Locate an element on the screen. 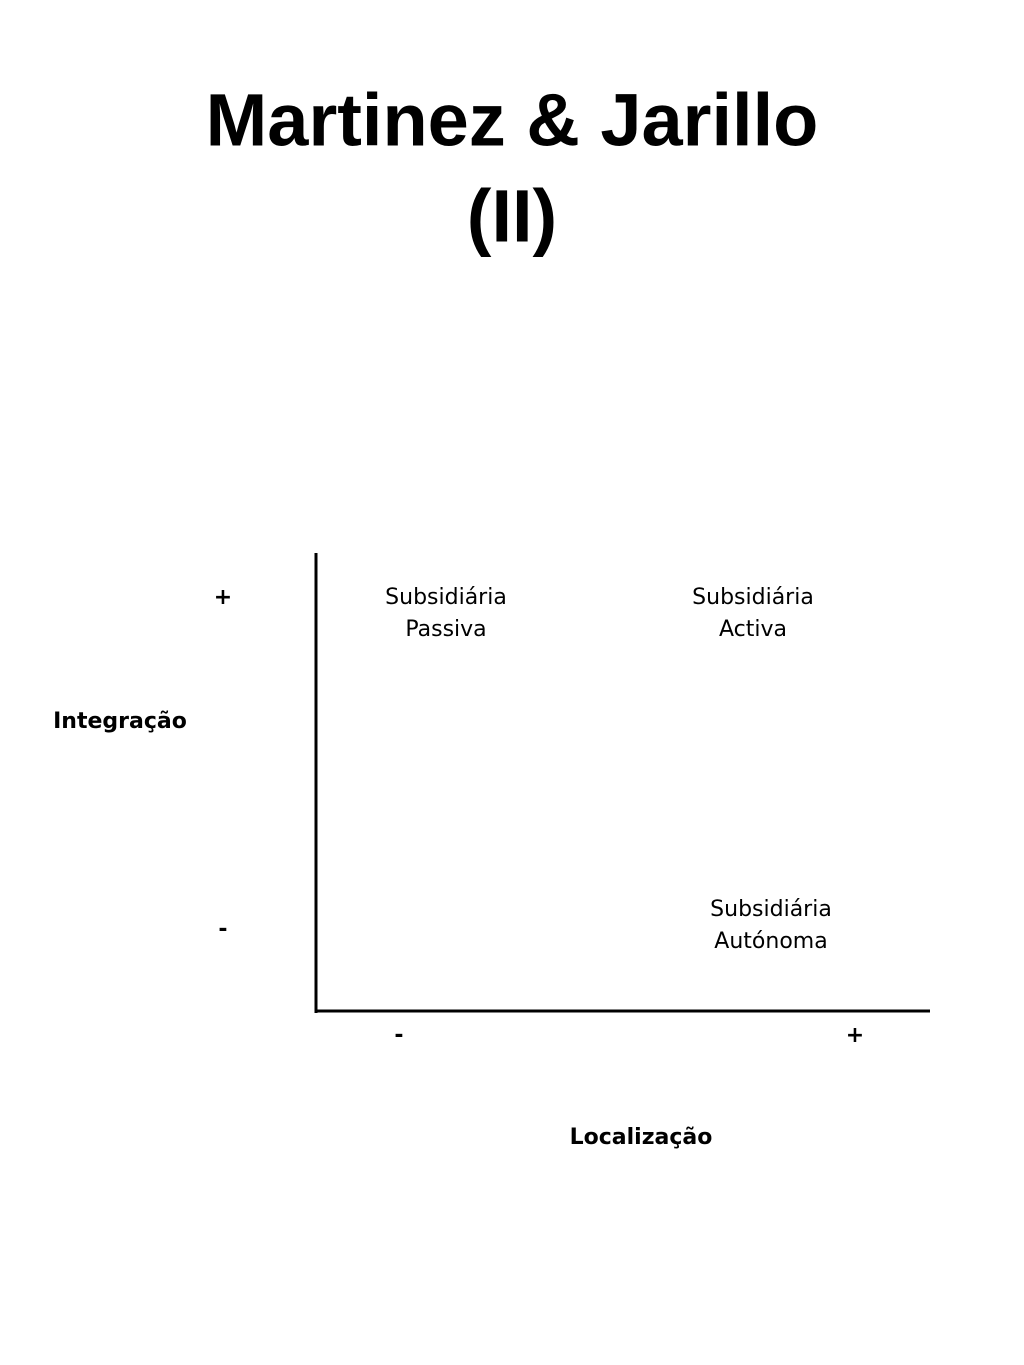 The width and height of the screenshot is (1024, 1365). x-axis-label: Localização is located at coordinates (641, 1137).